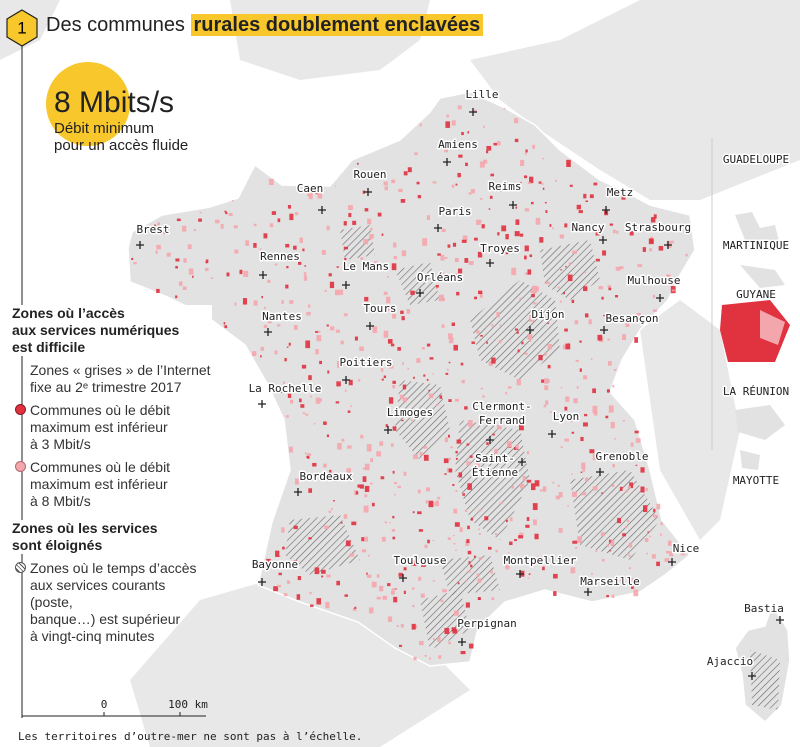  I want to click on city-label: Amiens, so click(458, 144).